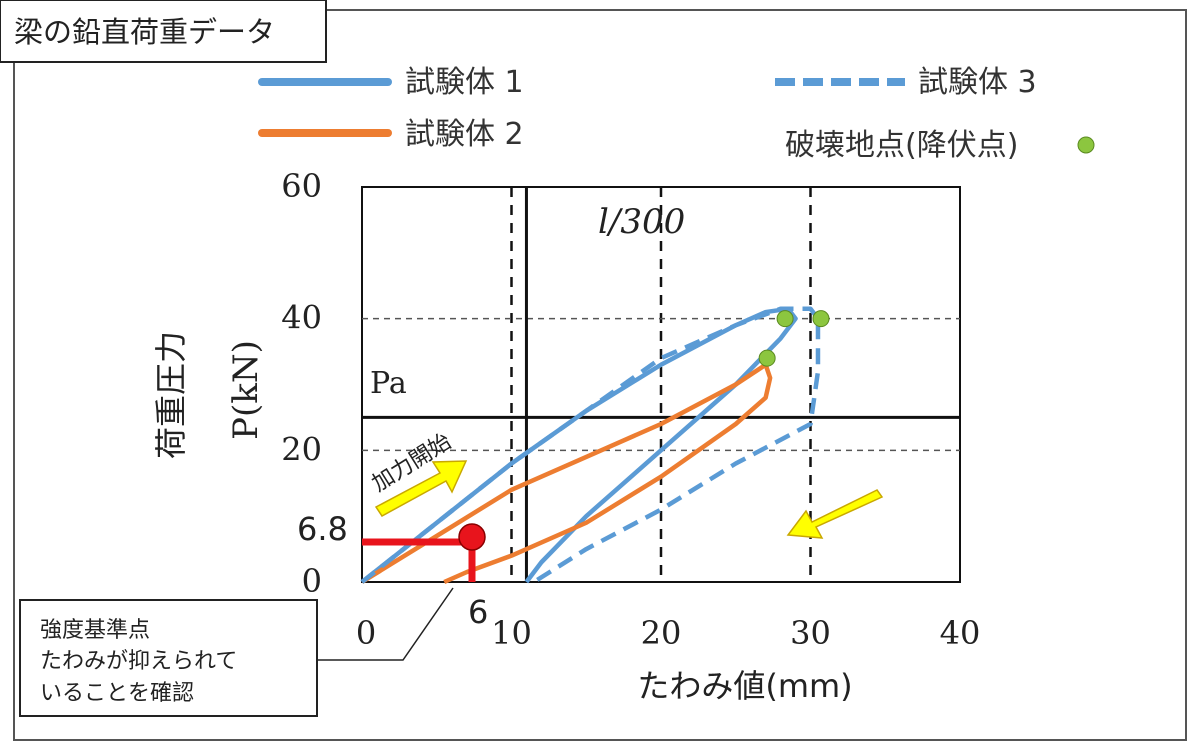 The image size is (1189, 743). I want to click on legend-label-series3: 試験体 3, so click(977, 82).